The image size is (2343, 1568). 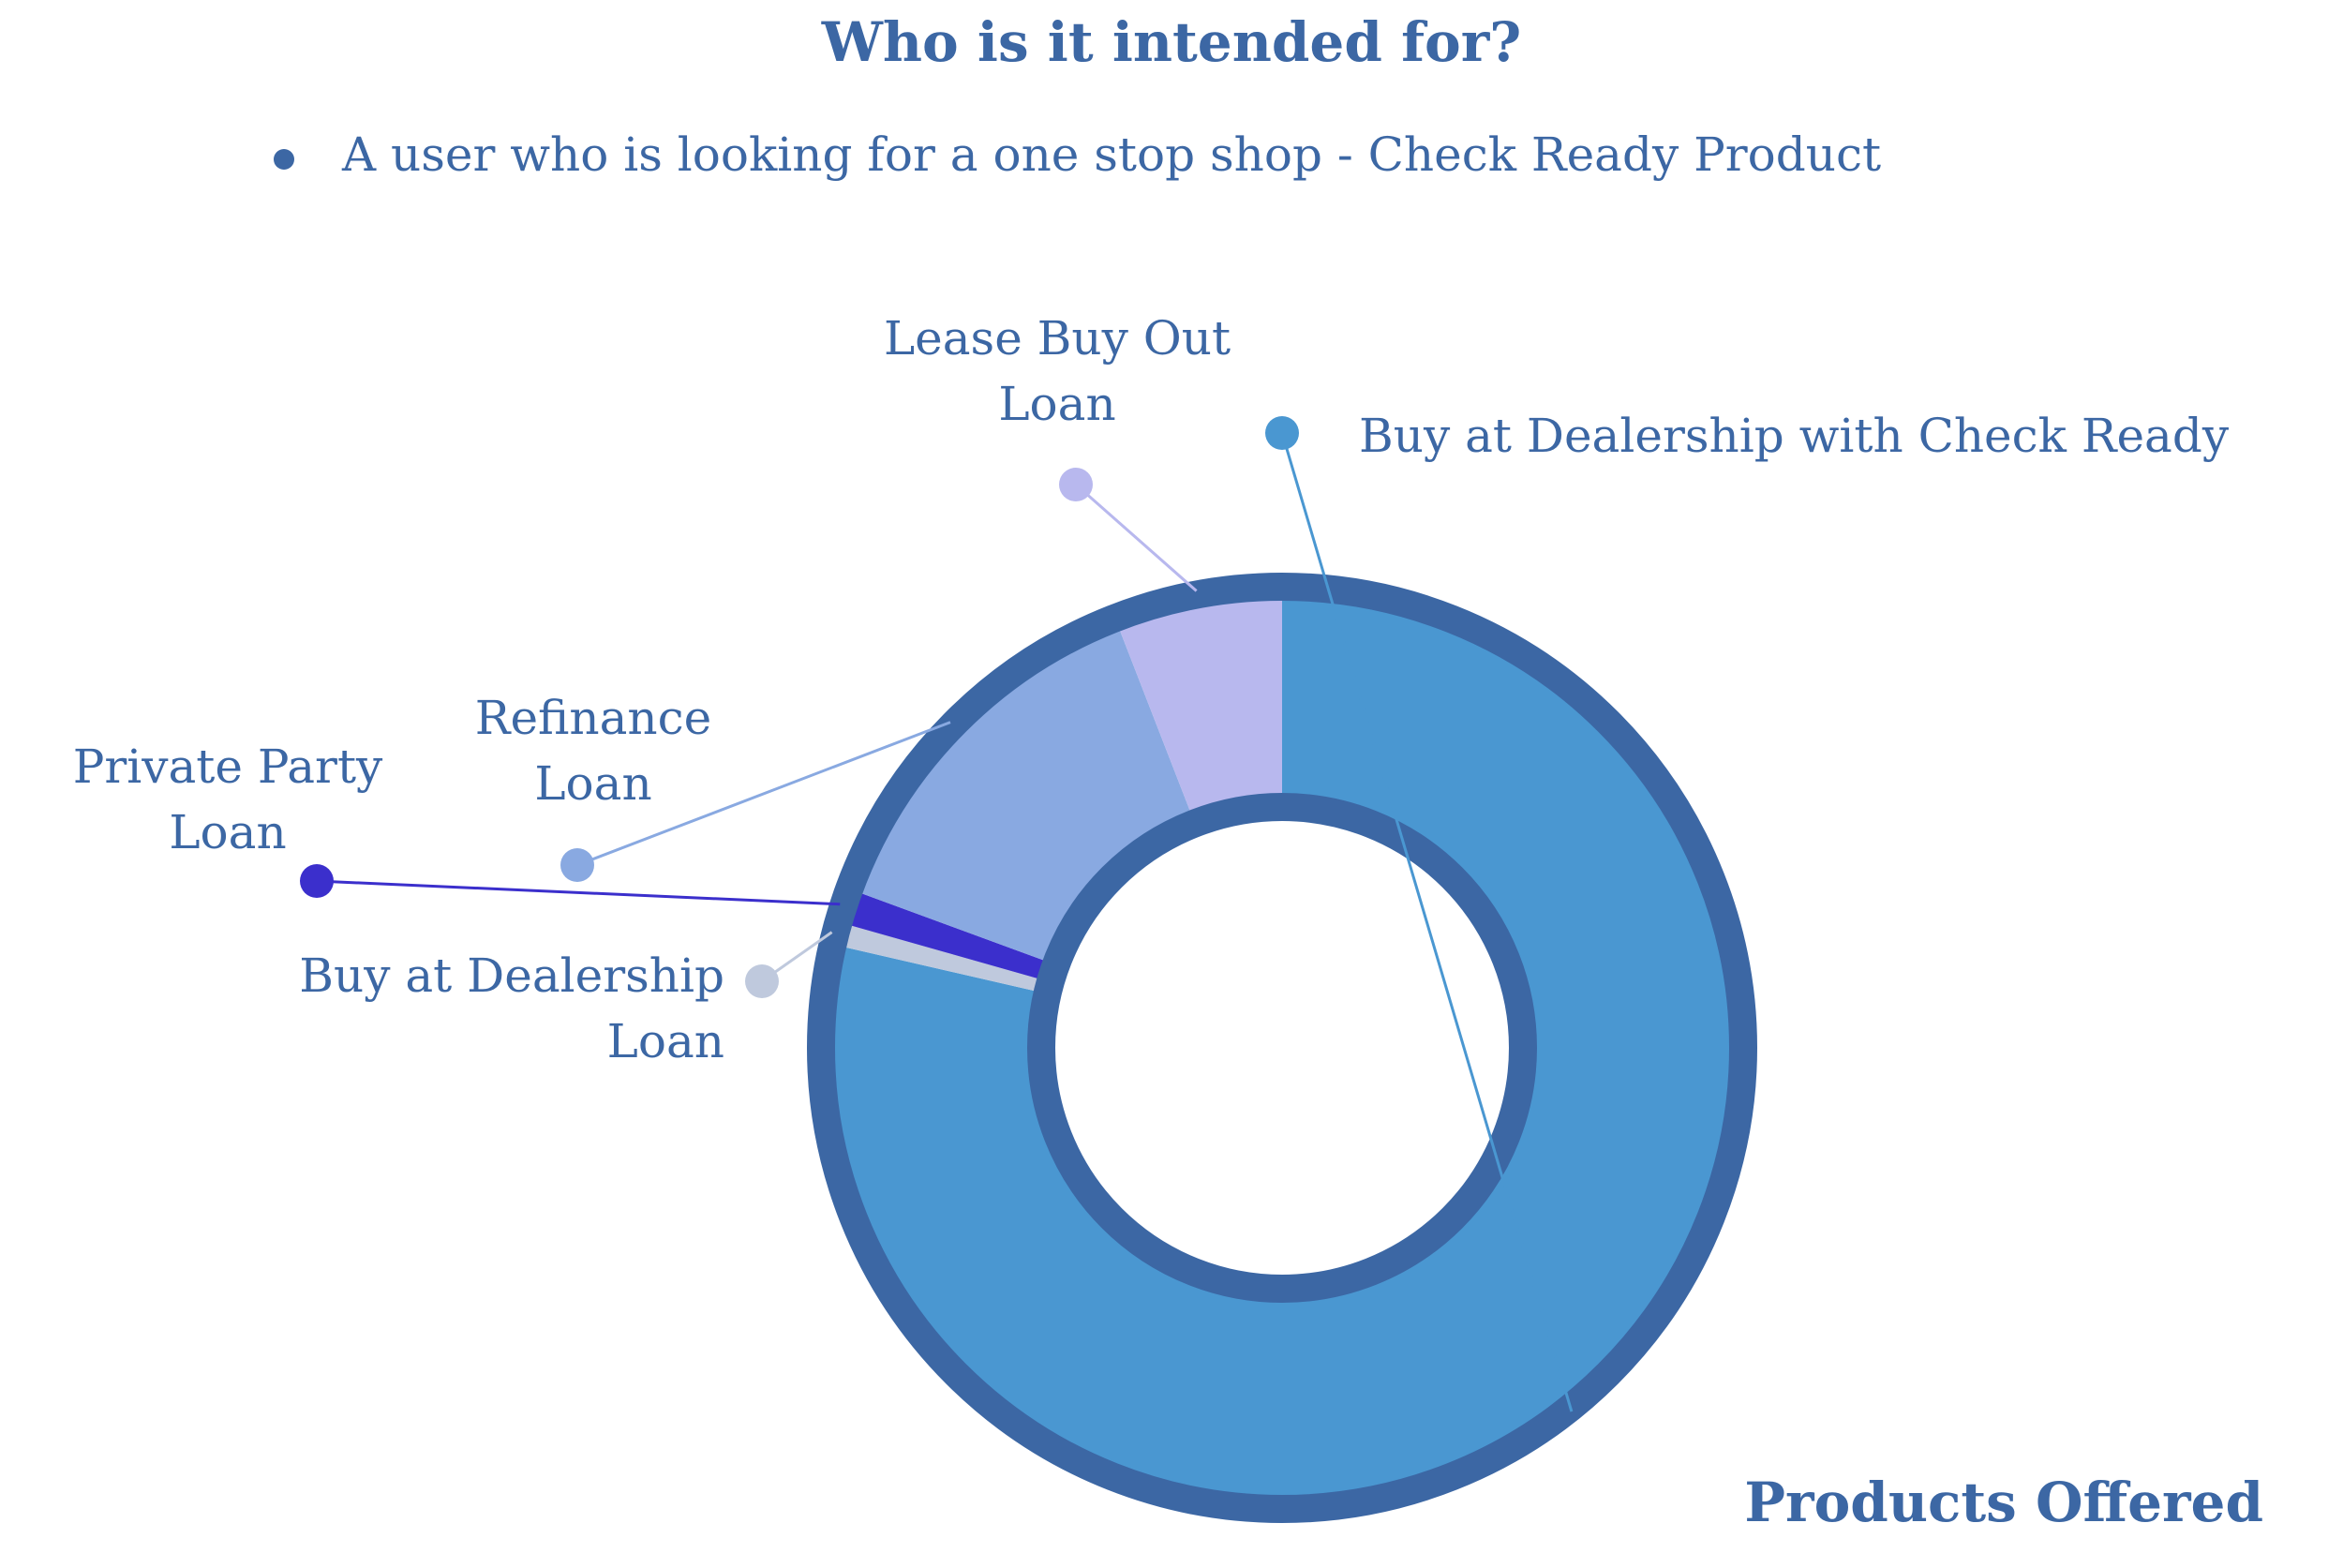 What do you see at coordinates (941, 958) in the screenshot?
I see `slice-buy-at-dealership-loan` at bounding box center [941, 958].